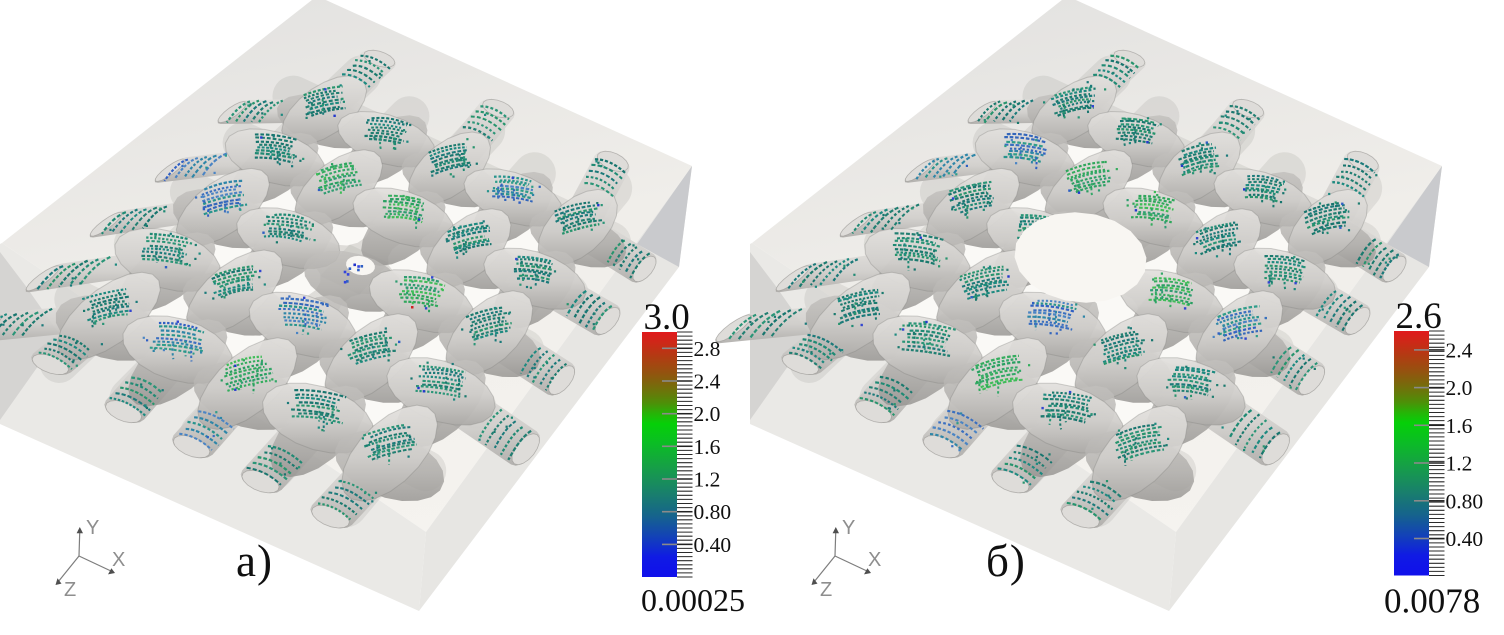 The height and width of the screenshot is (635, 1504). I want to click on svg-text: б), so click(1006, 561).